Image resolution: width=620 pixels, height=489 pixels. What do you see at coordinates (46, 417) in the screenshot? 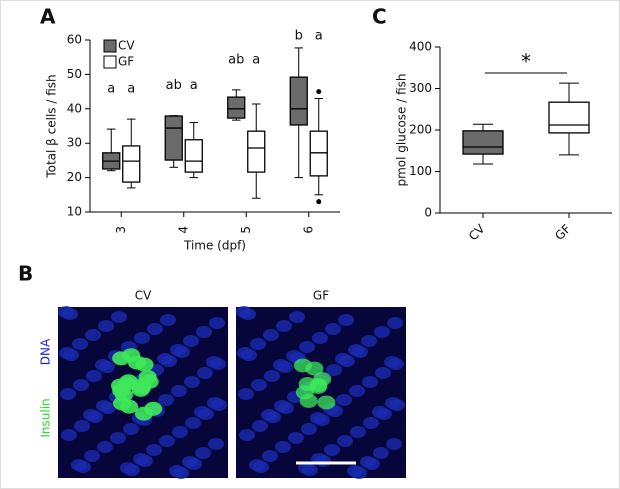
I see `stain-label: Insulin` at bounding box center [46, 417].